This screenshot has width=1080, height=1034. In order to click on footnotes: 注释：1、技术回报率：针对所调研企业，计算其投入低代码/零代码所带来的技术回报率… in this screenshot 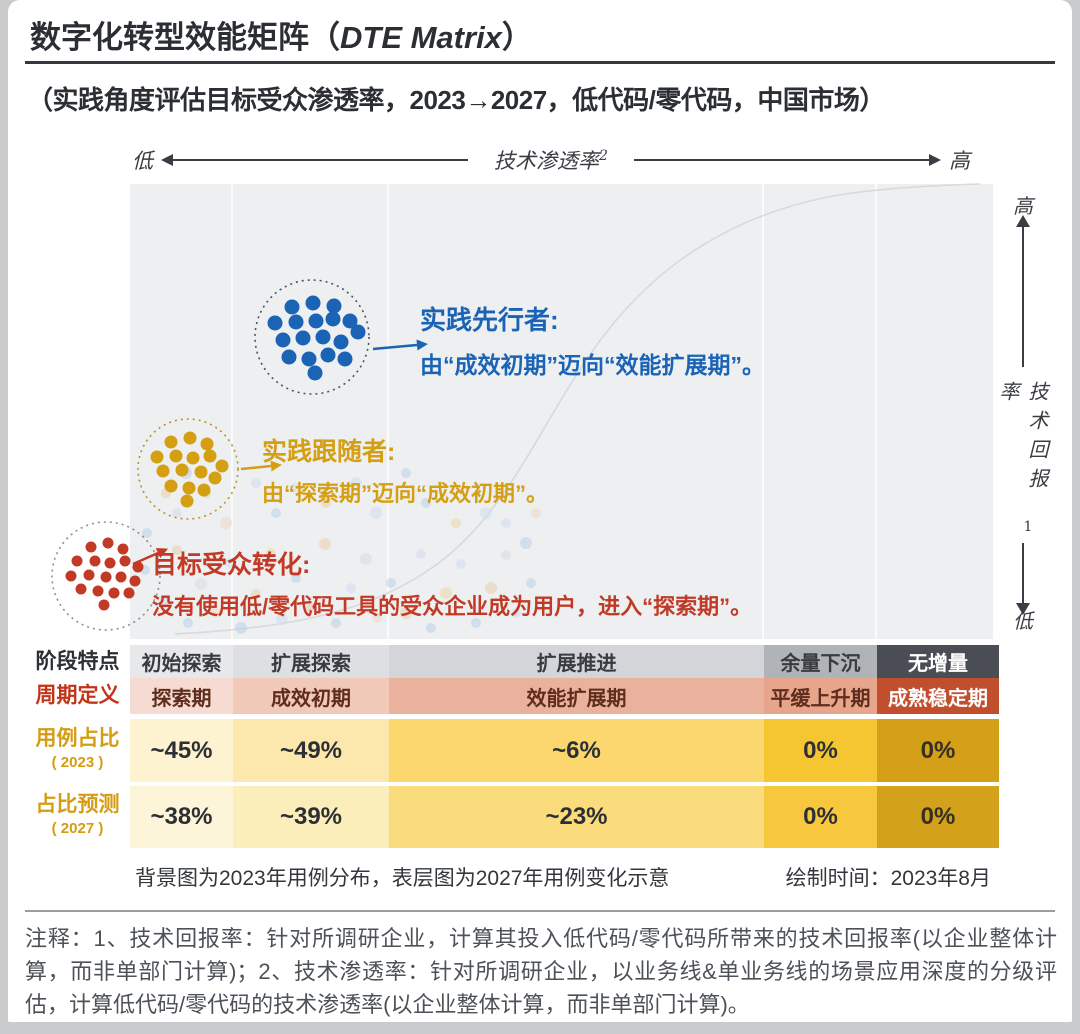, I will do `click(541, 971)`.